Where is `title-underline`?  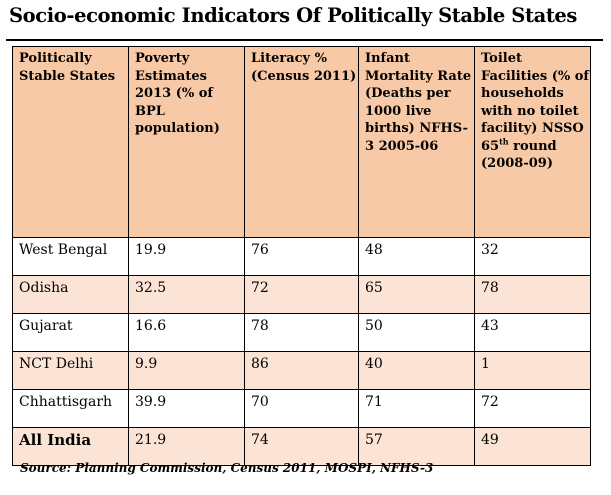
title-underline is located at coordinates (304, 40).